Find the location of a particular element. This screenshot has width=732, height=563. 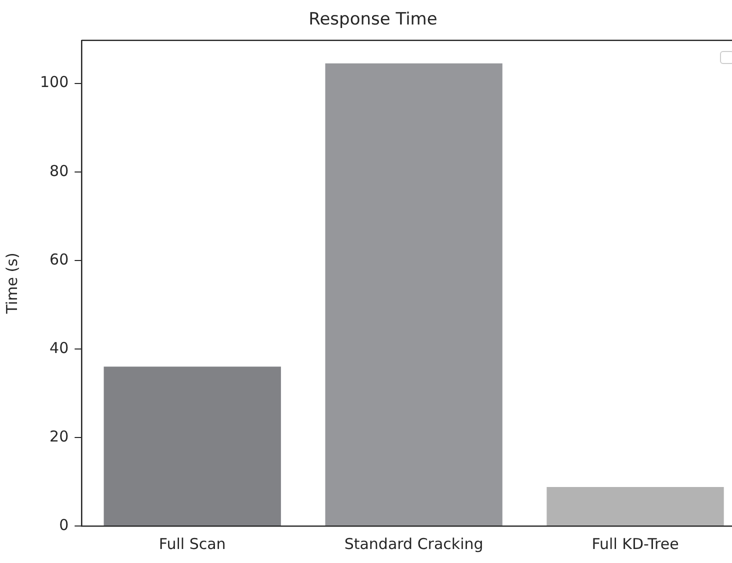

x-tick-label: Full Scan is located at coordinates (192, 543).